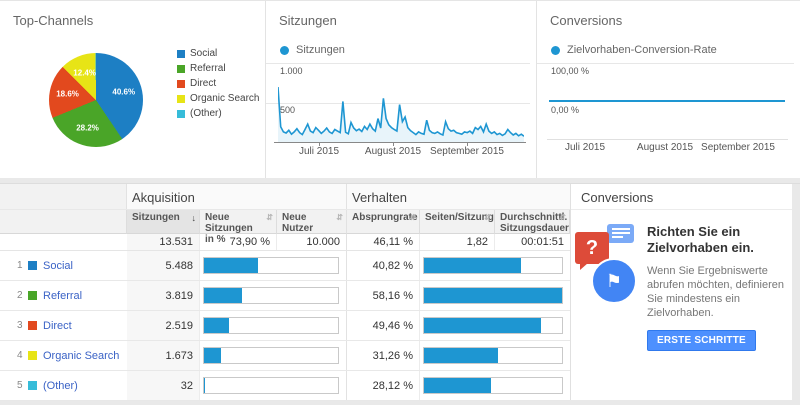  I want to click on channel-link-referral: Referral, so click(63, 295).